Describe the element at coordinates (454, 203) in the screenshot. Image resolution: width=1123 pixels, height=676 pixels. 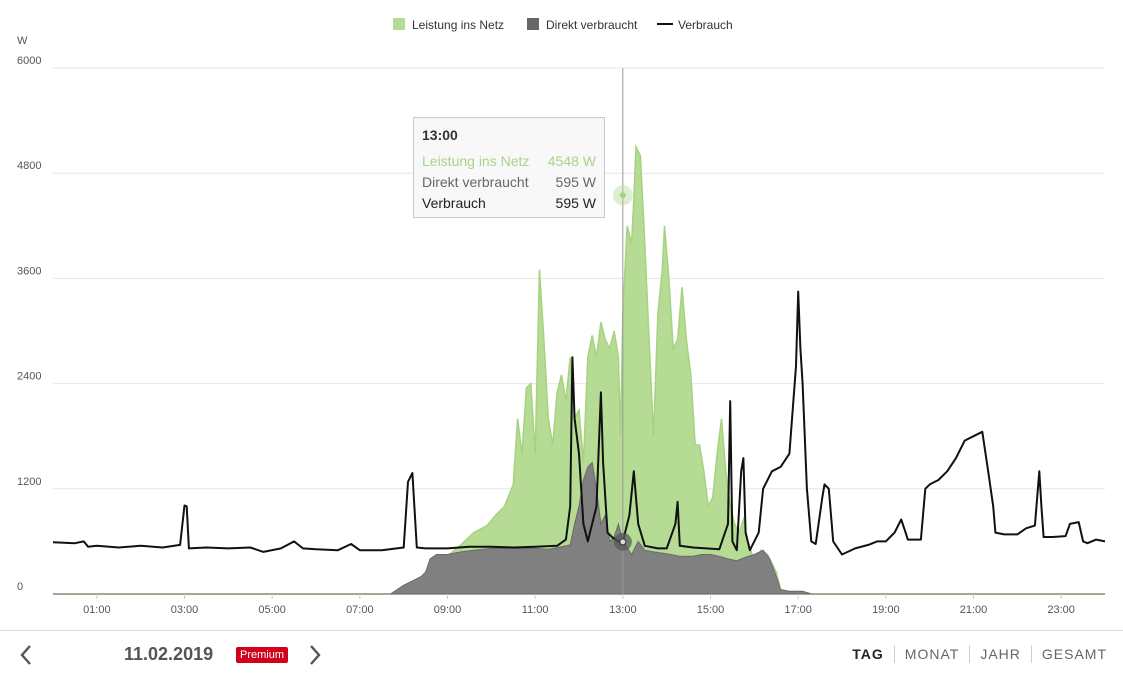
I see `tooltip-label: Verbrauch` at that location.